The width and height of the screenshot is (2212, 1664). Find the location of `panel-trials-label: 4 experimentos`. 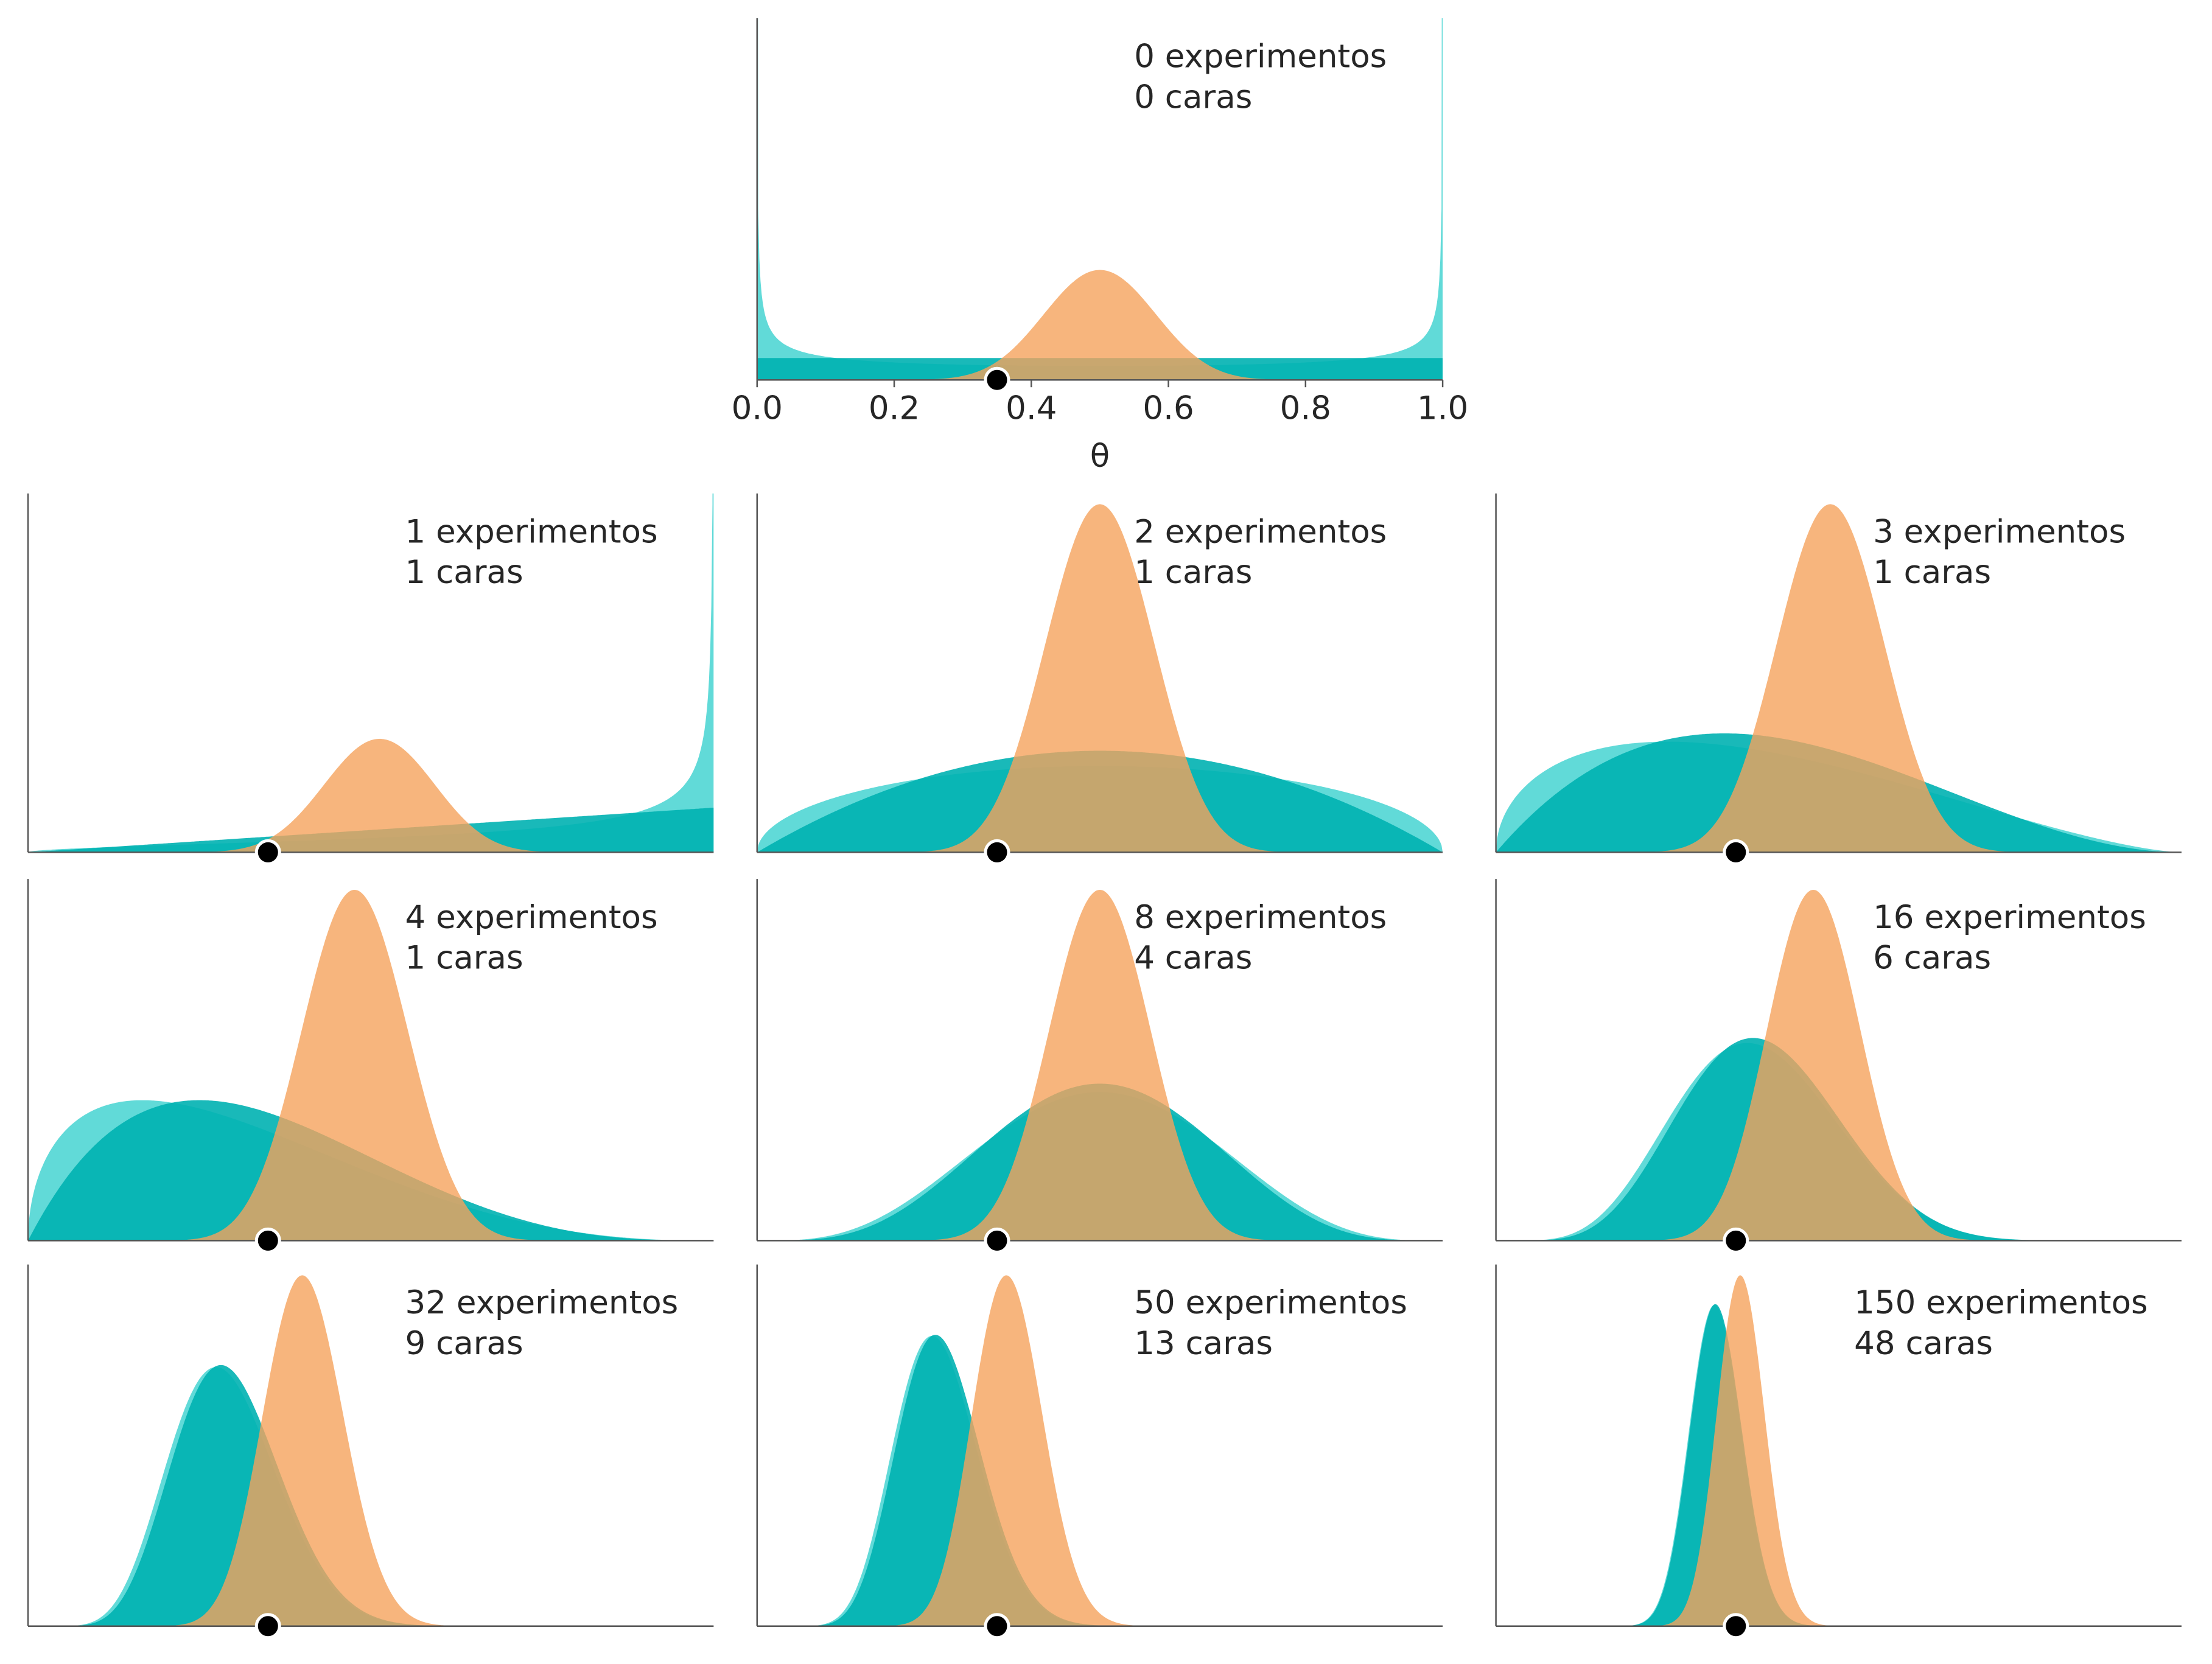

panel-trials-label: 4 experimentos is located at coordinates (531, 918).